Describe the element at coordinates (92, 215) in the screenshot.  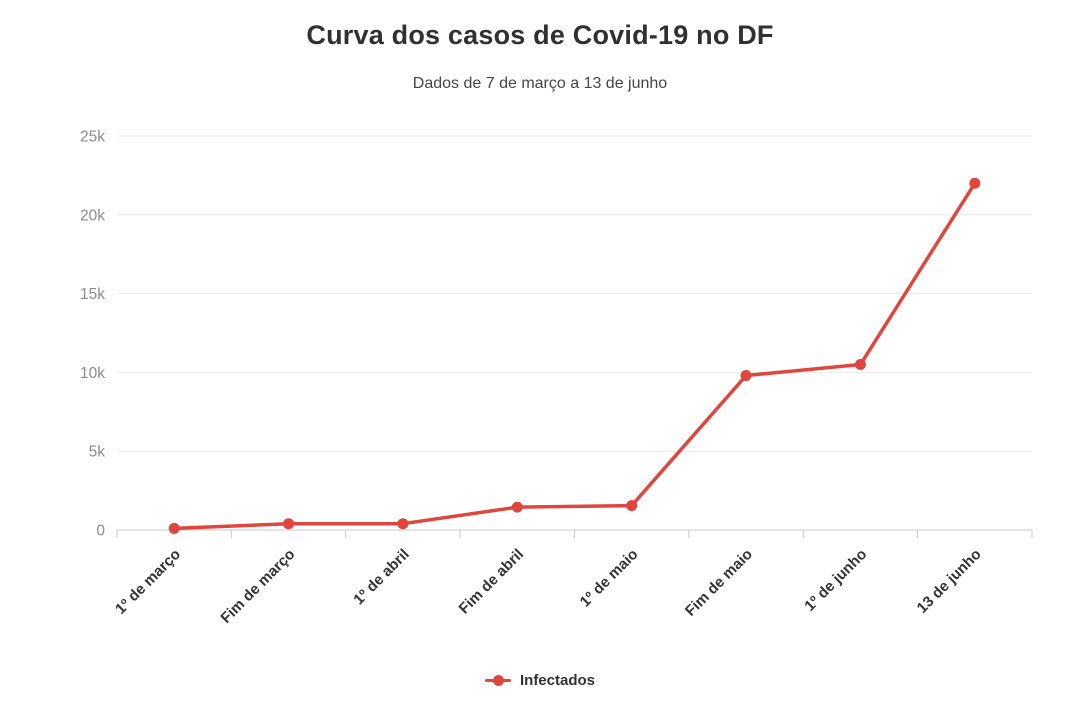
I see `y-axis-tick-label: 20k` at that location.